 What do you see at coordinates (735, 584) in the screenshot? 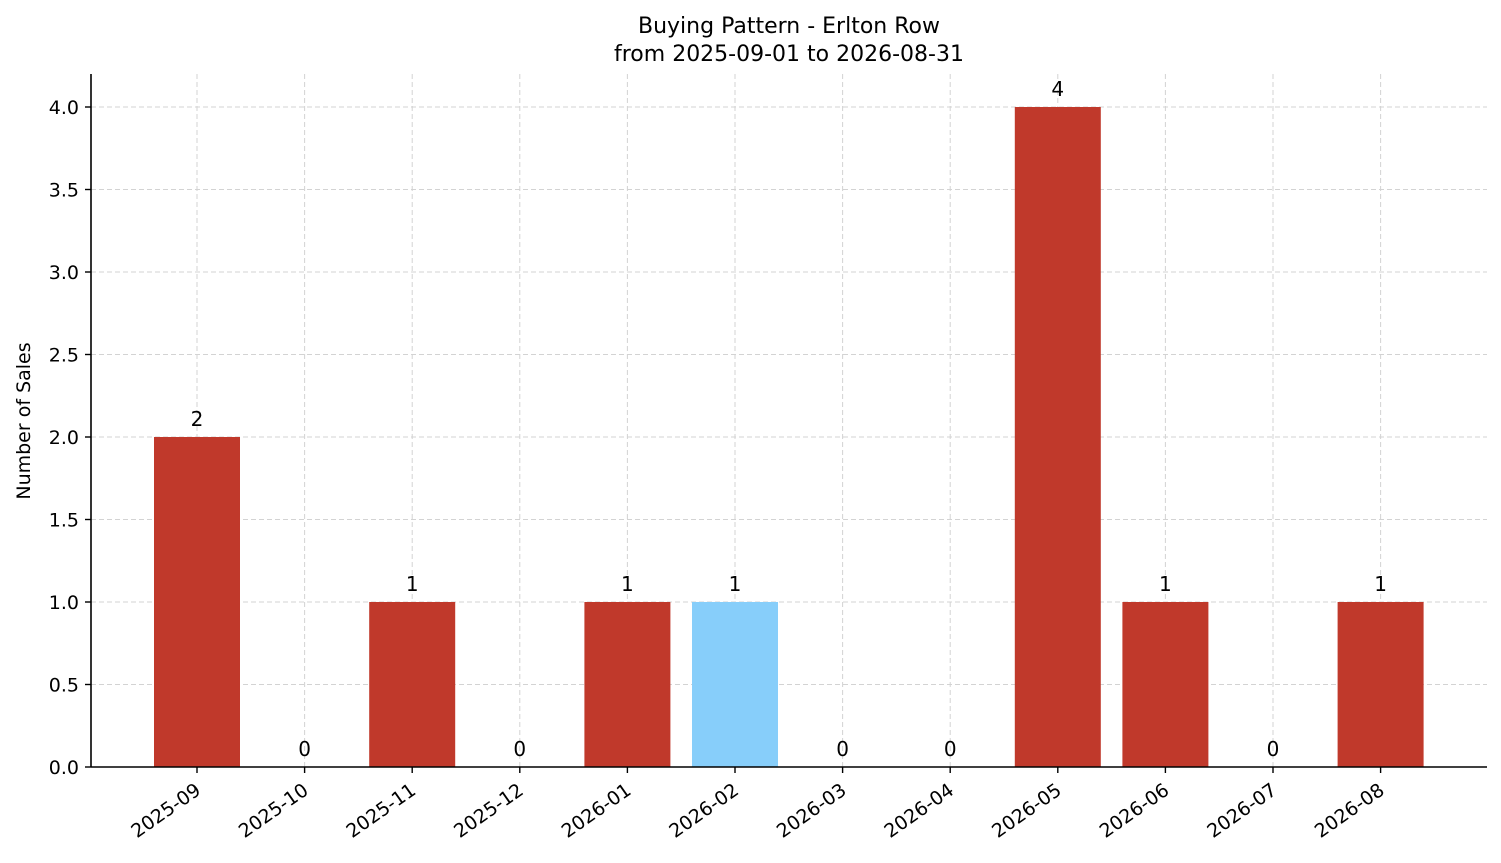
I see `value-label-2026-02: 1` at bounding box center [735, 584].